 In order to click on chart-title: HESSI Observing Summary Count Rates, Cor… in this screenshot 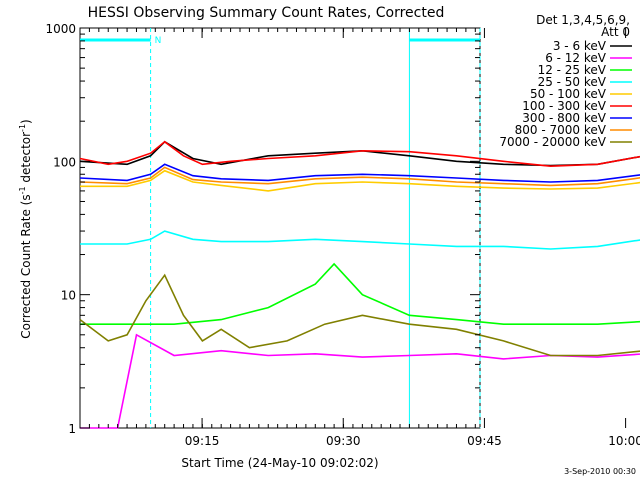, I will do `click(266, 13)`.